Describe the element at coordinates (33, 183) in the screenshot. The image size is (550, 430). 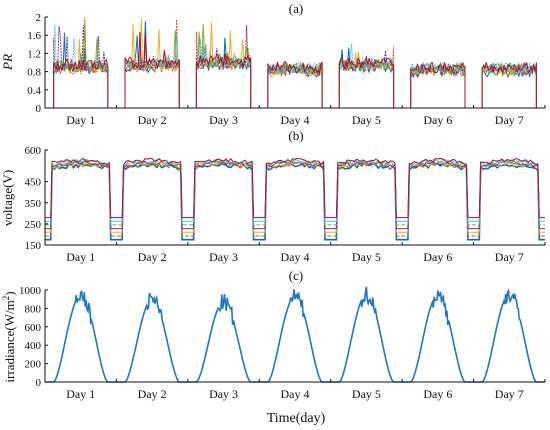
I see `ytick-label: 450` at that location.